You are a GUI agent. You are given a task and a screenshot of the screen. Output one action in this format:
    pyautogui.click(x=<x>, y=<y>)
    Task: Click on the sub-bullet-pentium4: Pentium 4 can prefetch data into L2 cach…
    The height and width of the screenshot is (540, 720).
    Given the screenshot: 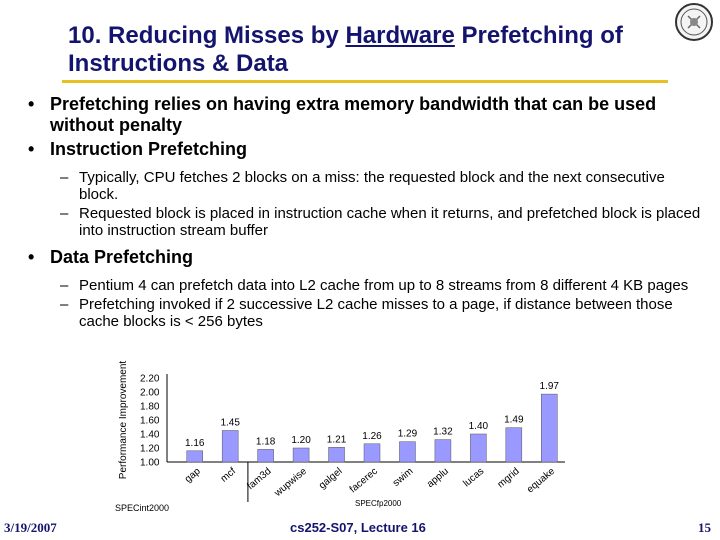 What is the action you would take?
    pyautogui.click(x=364, y=285)
    